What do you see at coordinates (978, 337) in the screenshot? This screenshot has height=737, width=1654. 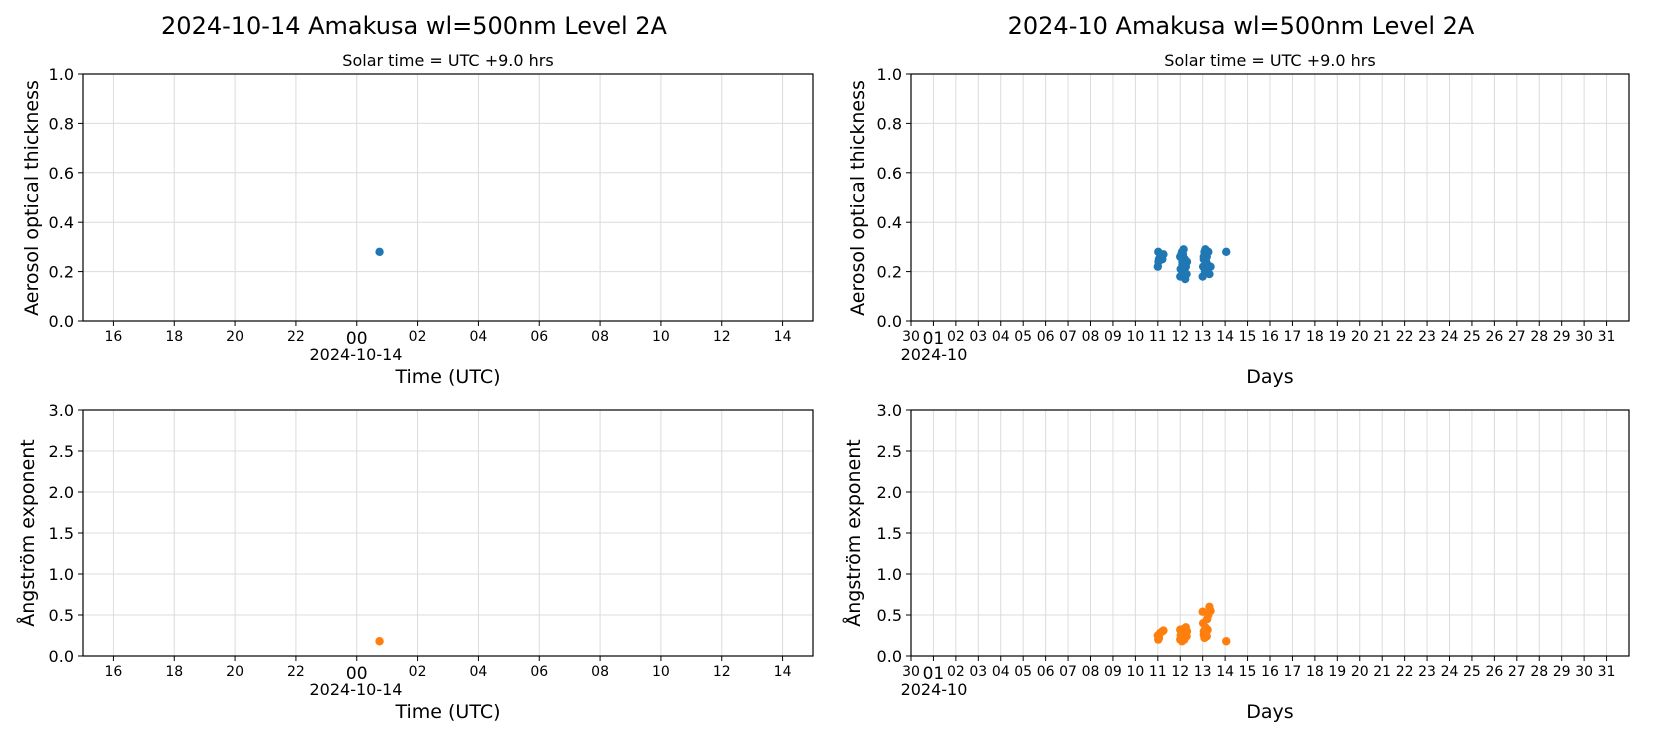 I see `x-tick-label: 03` at bounding box center [978, 337].